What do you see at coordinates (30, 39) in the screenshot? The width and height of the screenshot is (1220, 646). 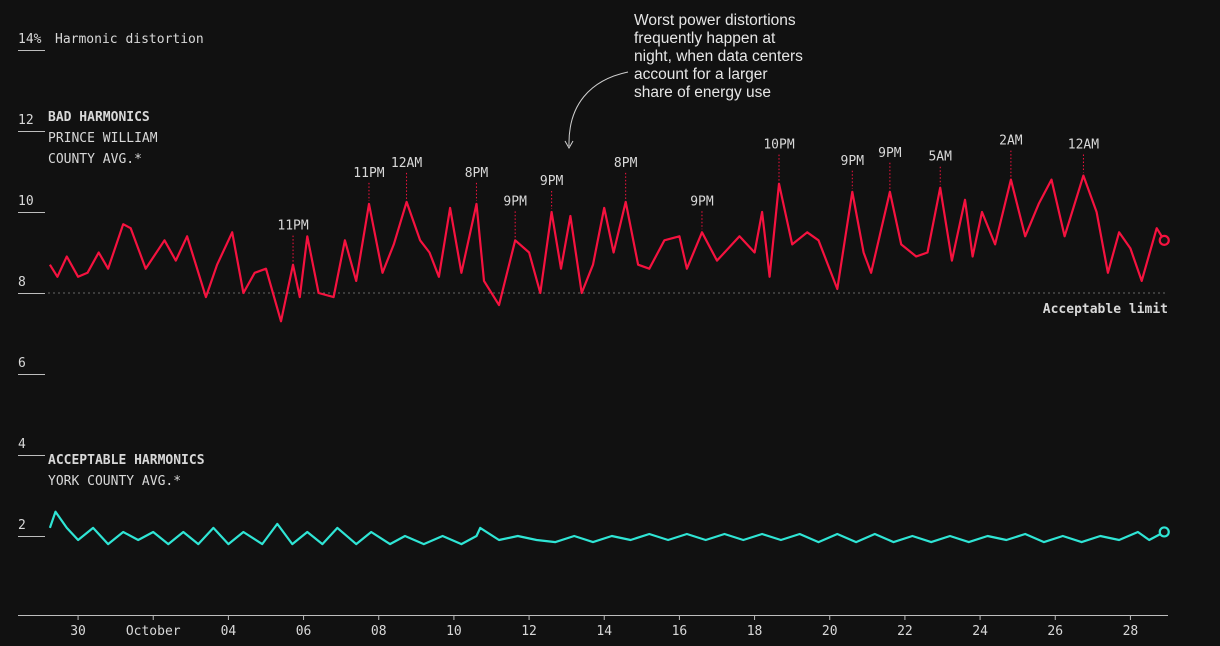 I see `y-tick-label: 14%` at bounding box center [30, 39].